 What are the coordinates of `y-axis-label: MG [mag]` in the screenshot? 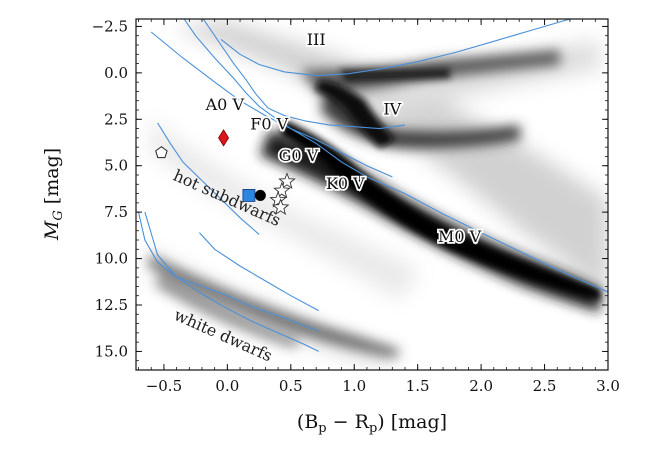 It's located at (53, 194).